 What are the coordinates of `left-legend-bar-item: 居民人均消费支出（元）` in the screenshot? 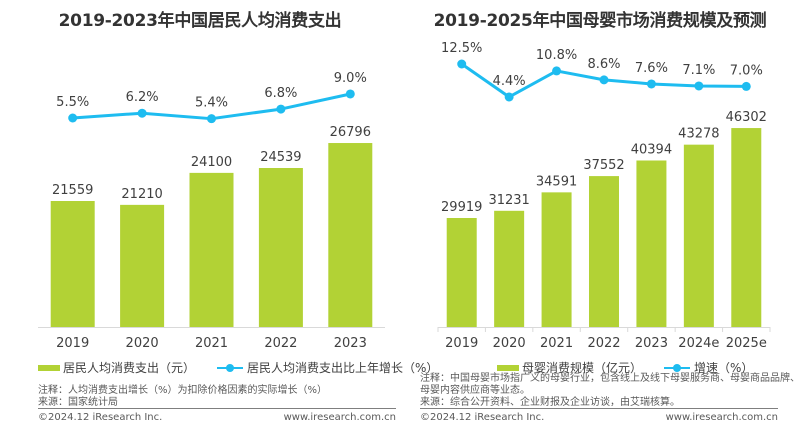 It's located at (116, 367).